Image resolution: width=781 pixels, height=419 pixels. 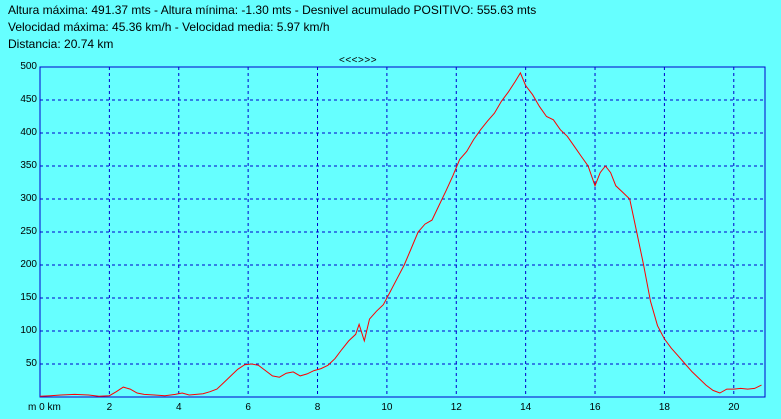 I want to click on x-tick-label: 18, so click(x=665, y=407).